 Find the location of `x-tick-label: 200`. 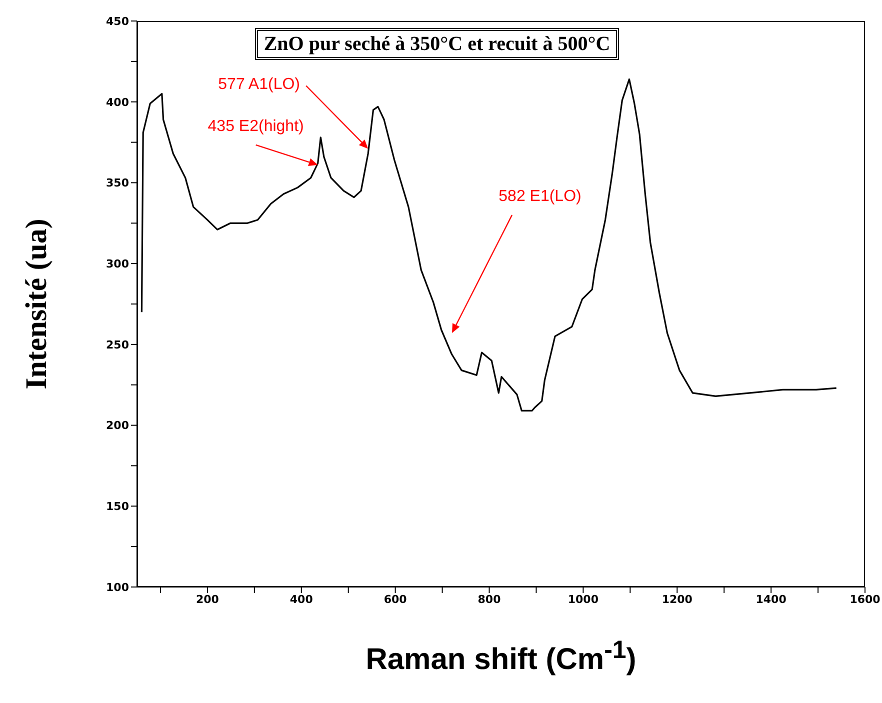

x-tick-label: 200 is located at coordinates (208, 599).